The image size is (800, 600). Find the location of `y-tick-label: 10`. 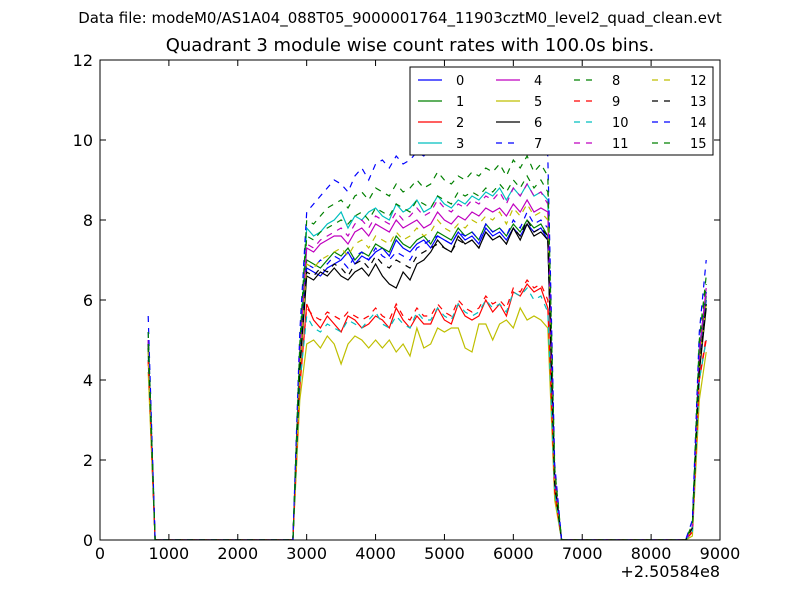

y-tick-label: 10 is located at coordinates (83, 140).